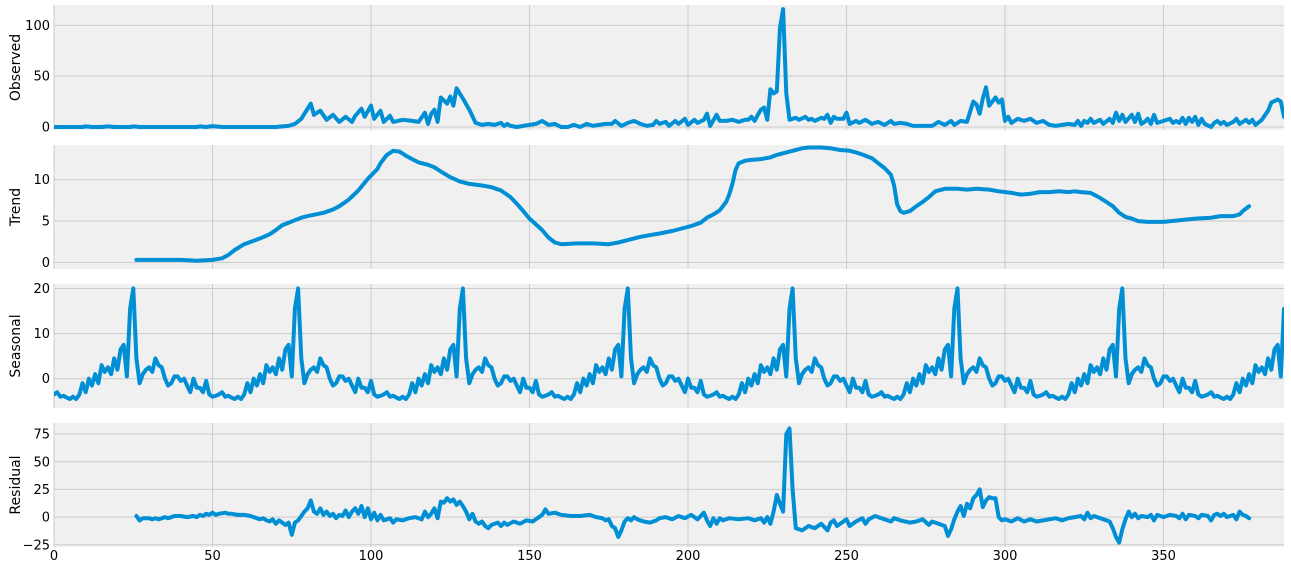 This screenshot has width=1291, height=573. Describe the element at coordinates (16, 67) in the screenshot. I see `y-axis-label: Observed` at that location.